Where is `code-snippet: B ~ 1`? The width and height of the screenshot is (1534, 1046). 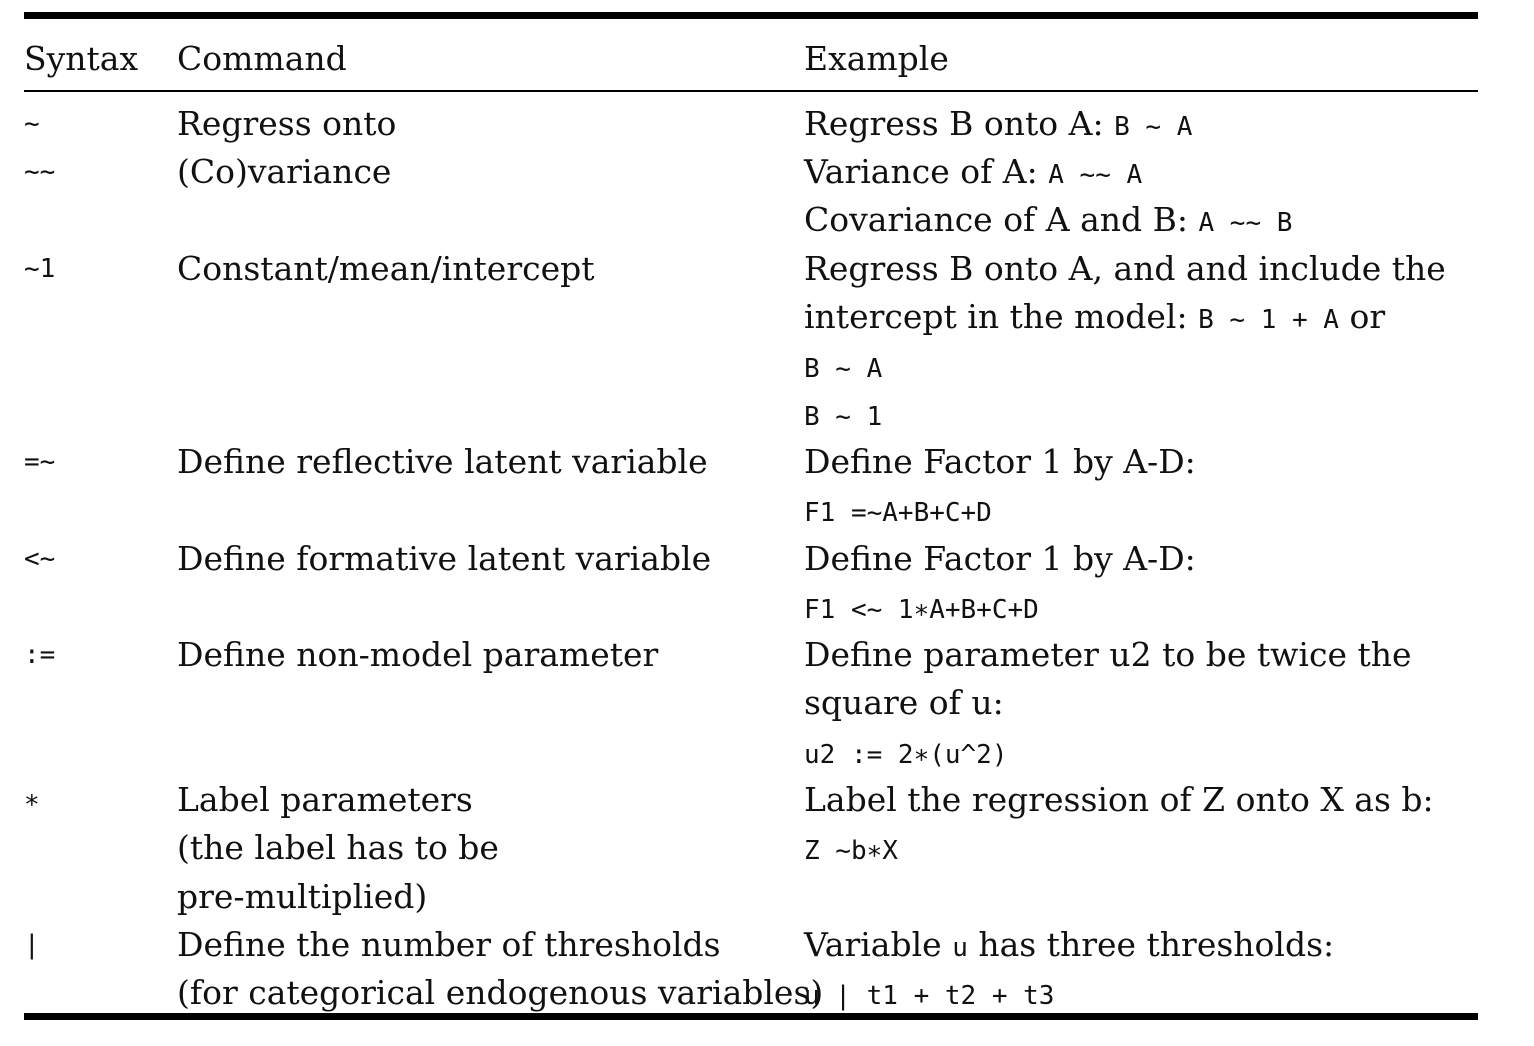 code-snippet: B ~ 1 is located at coordinates (843, 417).